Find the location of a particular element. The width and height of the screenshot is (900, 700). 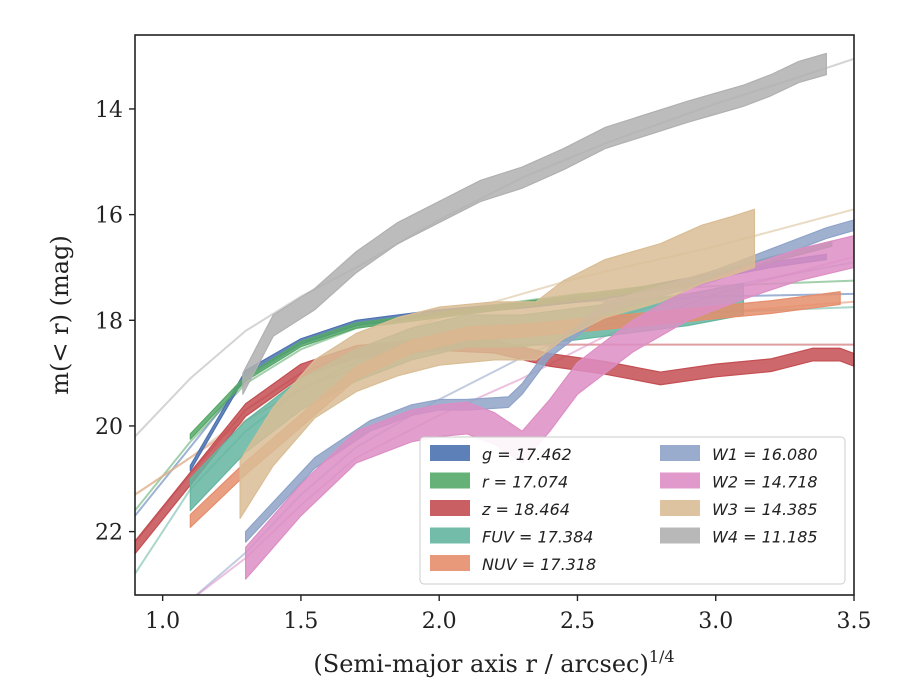

legend-label: FUV = 17.384 is located at coordinates (537, 537).